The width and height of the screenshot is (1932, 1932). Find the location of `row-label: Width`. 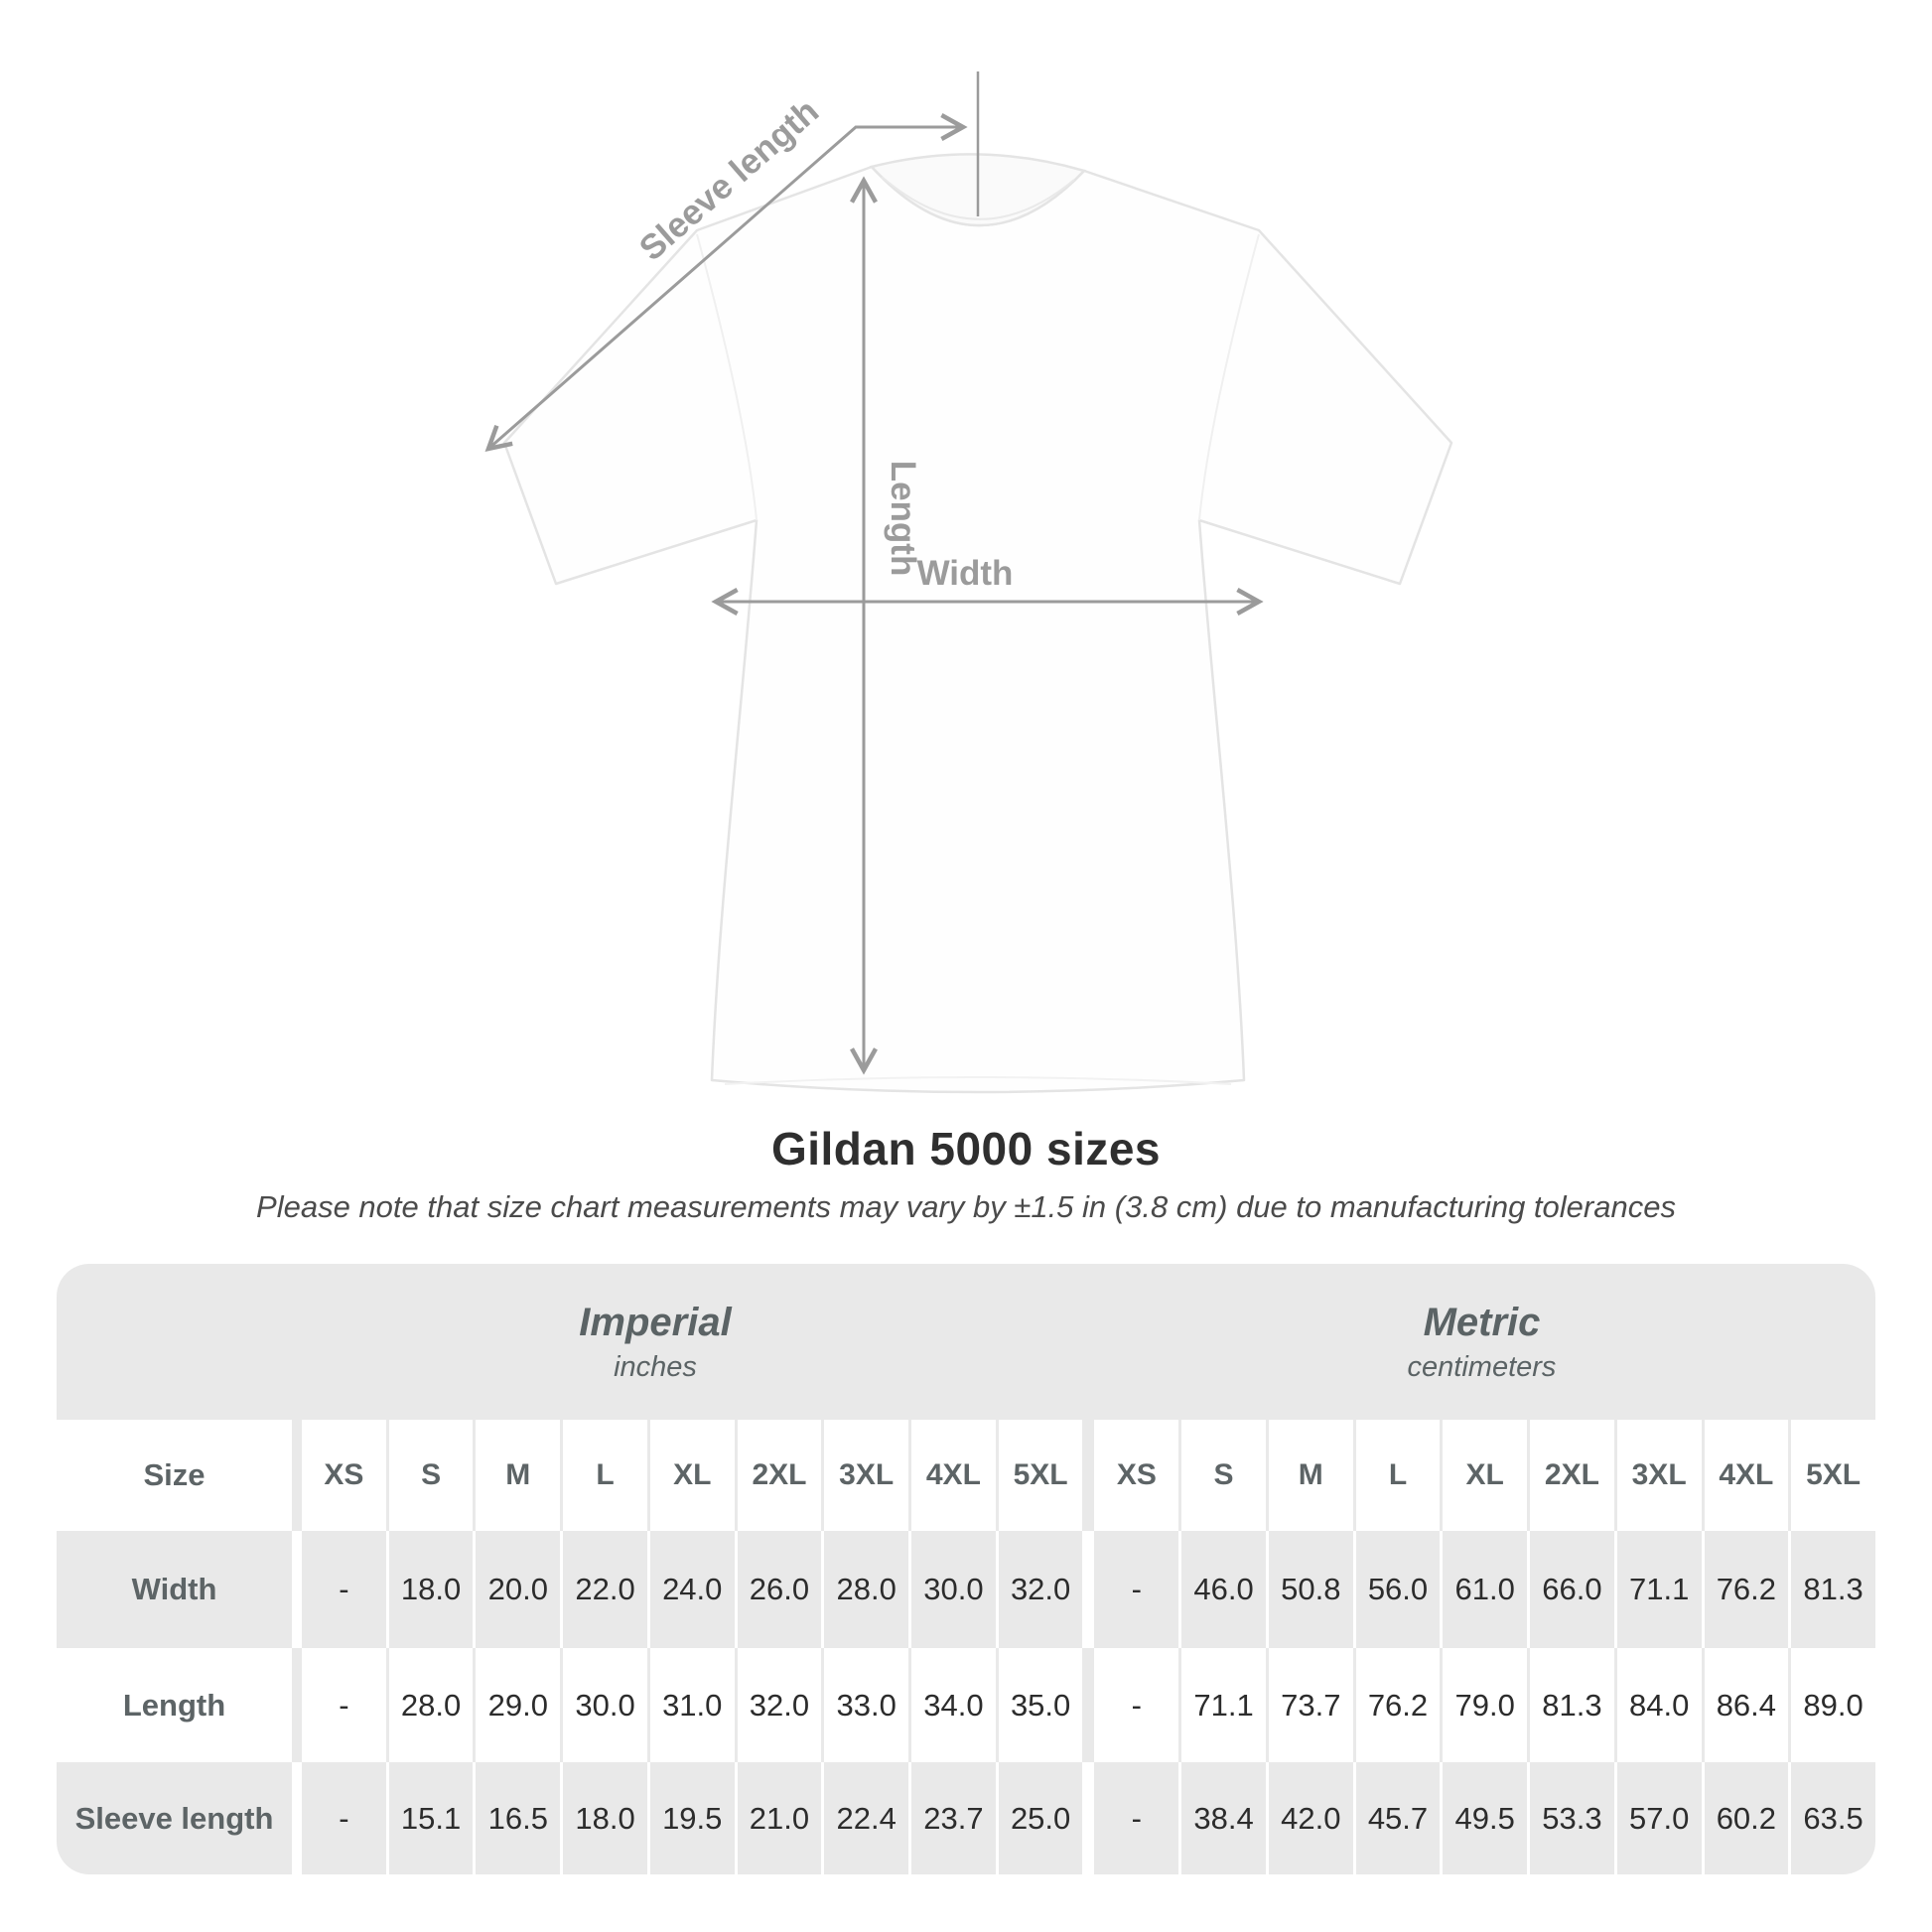

row-label: Width is located at coordinates (174, 1589).